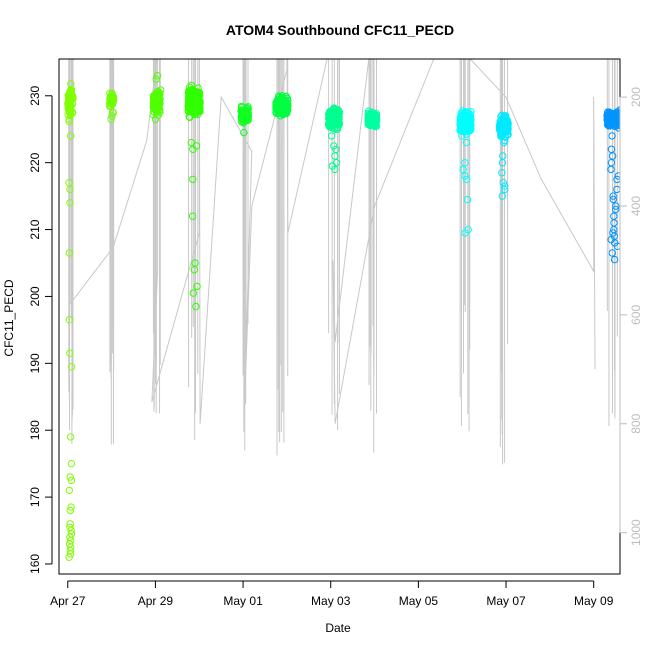 Image resolution: width=650 pixels, height=650 pixels. I want to click on chart-title: ATOM4 Southbound CFC11_PECD, so click(340, 30).